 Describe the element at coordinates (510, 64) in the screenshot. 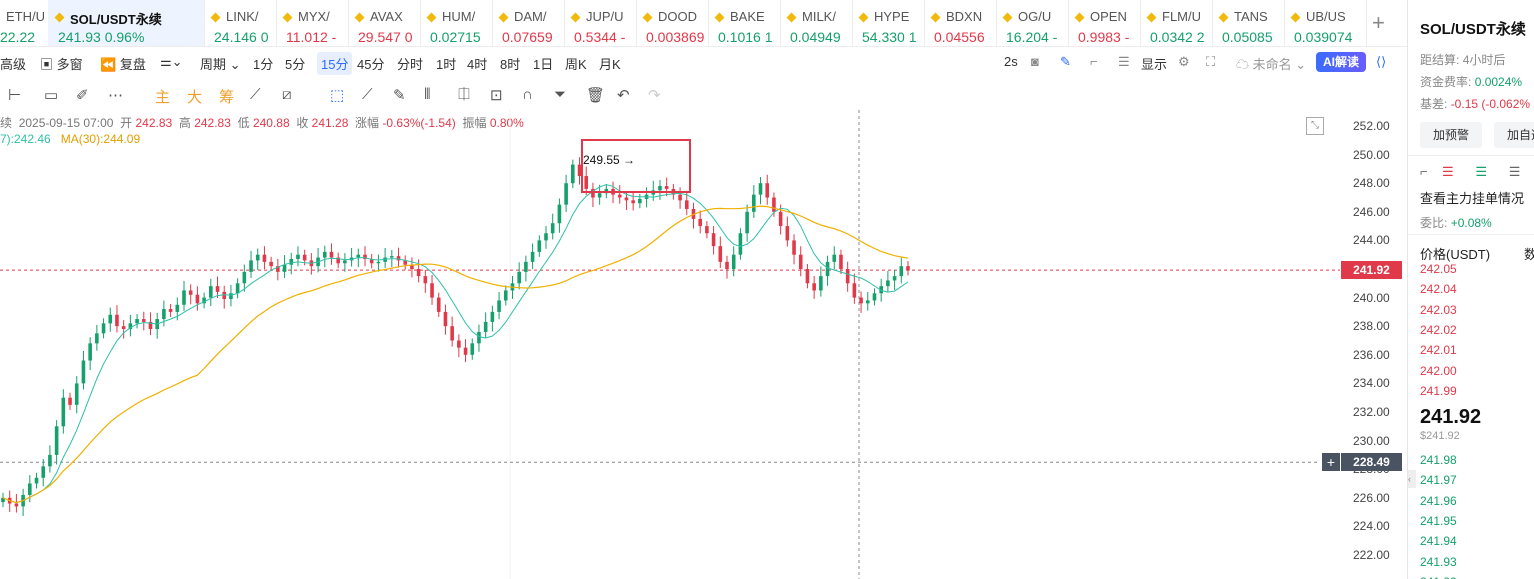

I see `interval-button: 8时` at that location.